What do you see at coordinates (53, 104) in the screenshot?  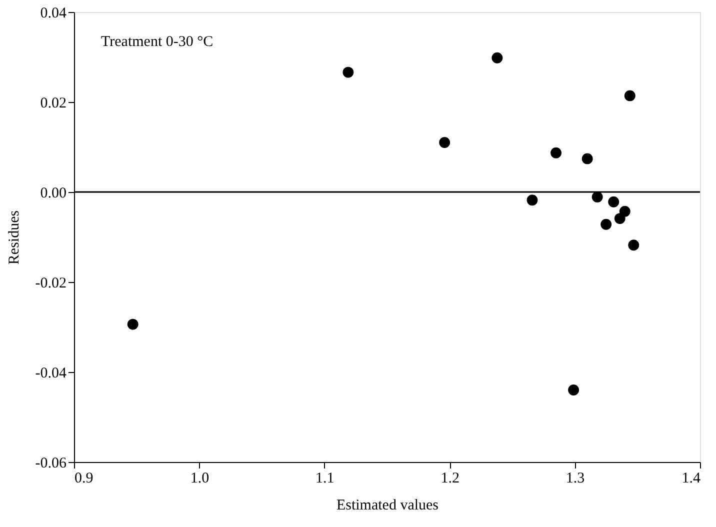 I see `y-tick-label: 0.02` at bounding box center [53, 104].